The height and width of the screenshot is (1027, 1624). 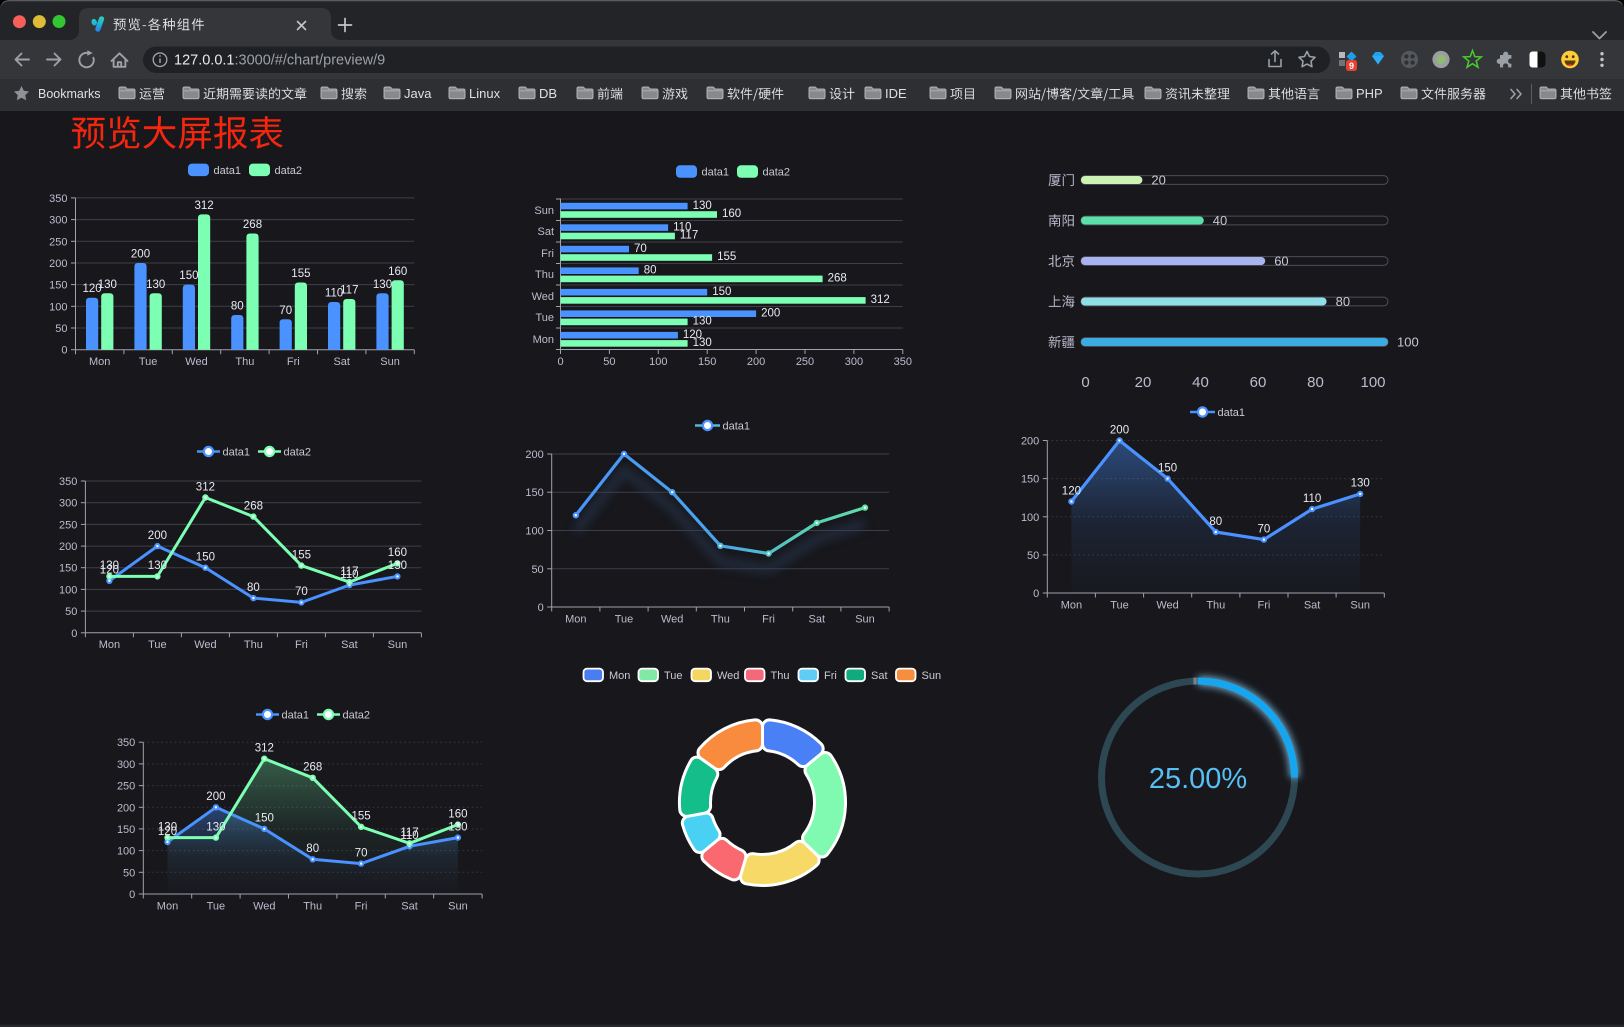 What do you see at coordinates (109, 571) in the screenshot?
I see `svg-text: 120` at bounding box center [109, 571].